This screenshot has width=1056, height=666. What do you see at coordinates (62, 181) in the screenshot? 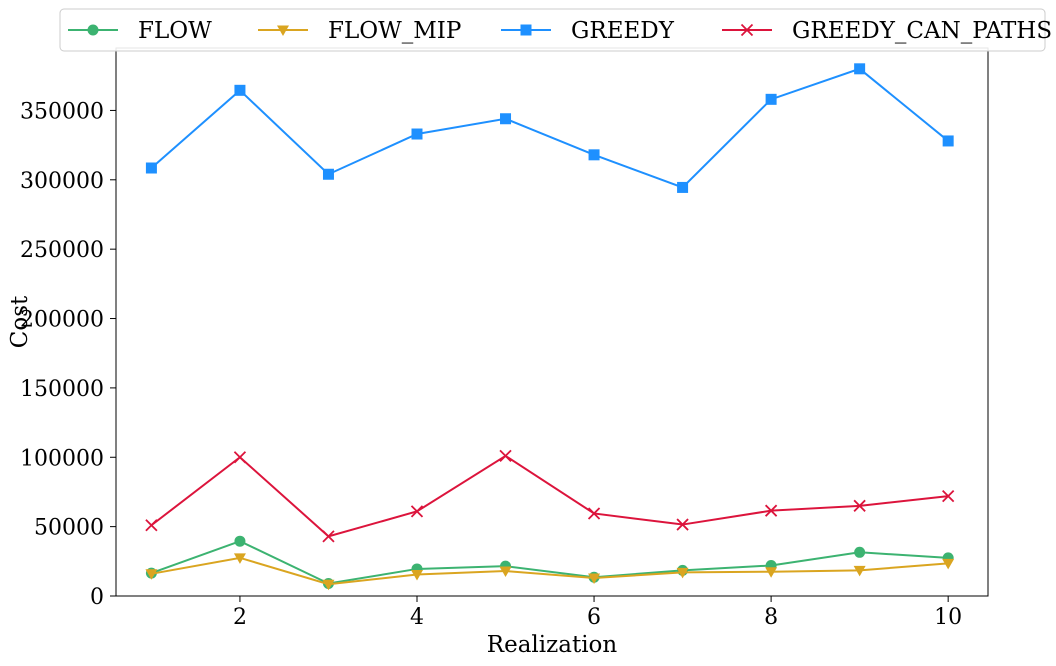
I see `y-tick-label: 300000` at bounding box center [62, 181].